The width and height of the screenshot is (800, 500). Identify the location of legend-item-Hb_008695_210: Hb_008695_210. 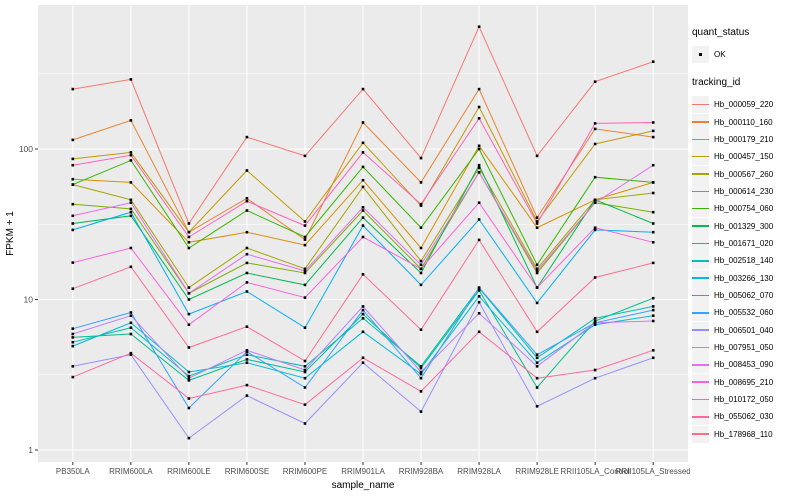
(746, 382).